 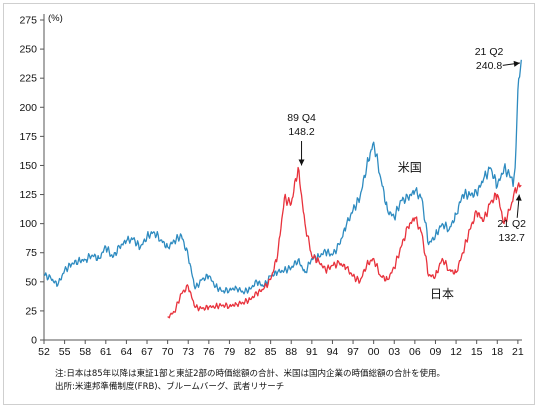 I want to click on annotation-peak-period: 89 Q4, so click(x=301, y=118).